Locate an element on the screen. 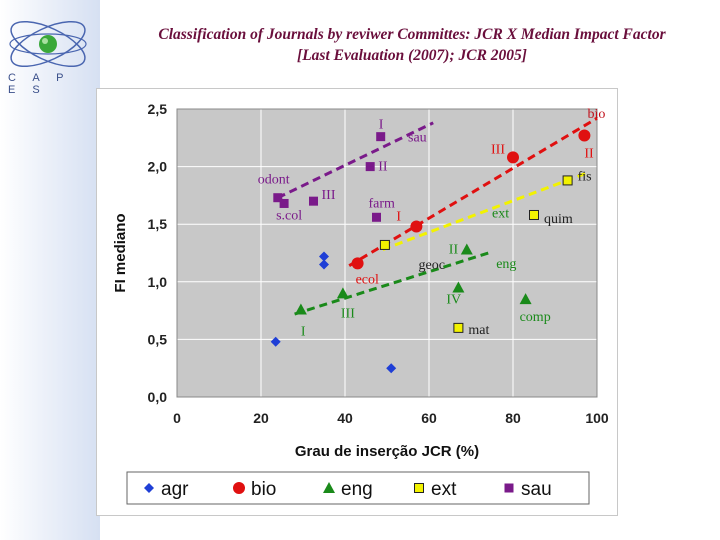 The height and width of the screenshot is (540, 720). trendline-bio is located at coordinates (473, 191).